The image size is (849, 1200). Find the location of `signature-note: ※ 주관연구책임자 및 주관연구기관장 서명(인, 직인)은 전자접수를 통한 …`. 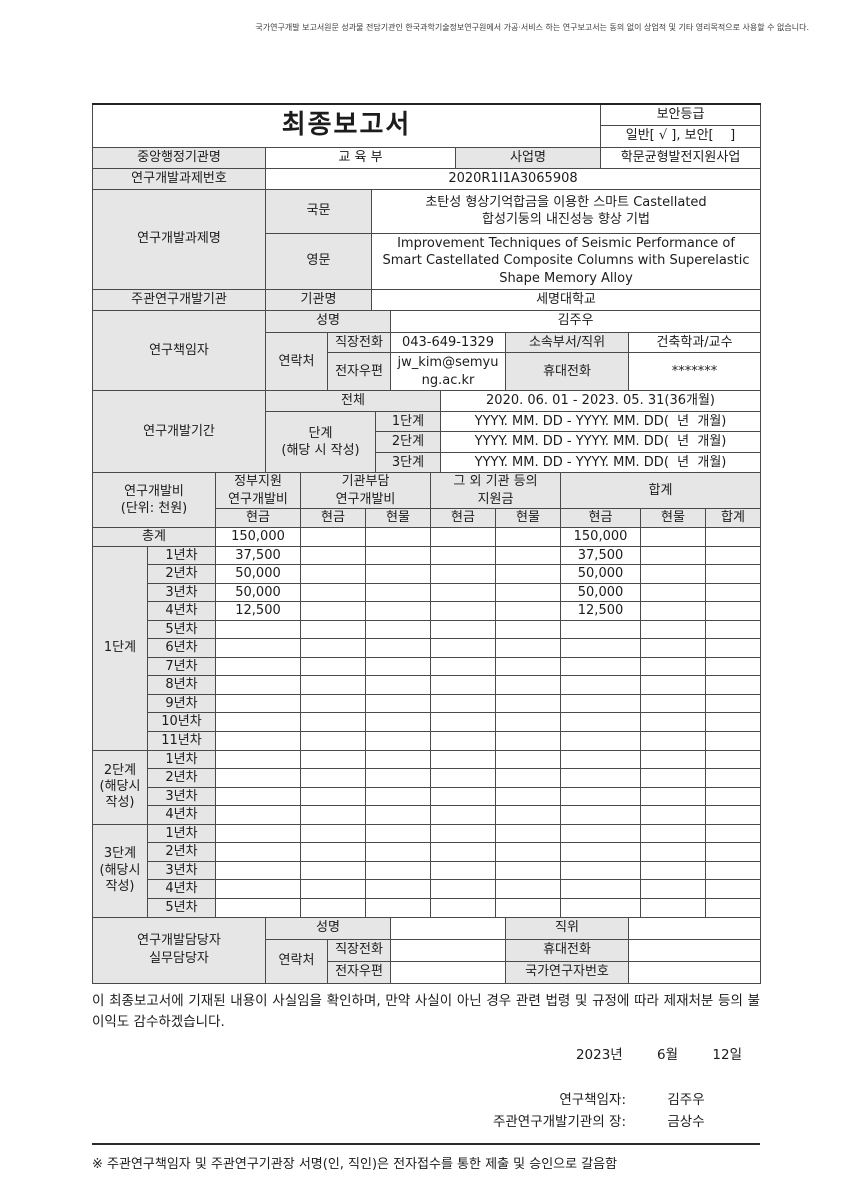

signature-note: ※ 주관연구책임자 및 주관연구기관장 서명(인, 직인)은 전자접수를 통한 … is located at coordinates (355, 1165).